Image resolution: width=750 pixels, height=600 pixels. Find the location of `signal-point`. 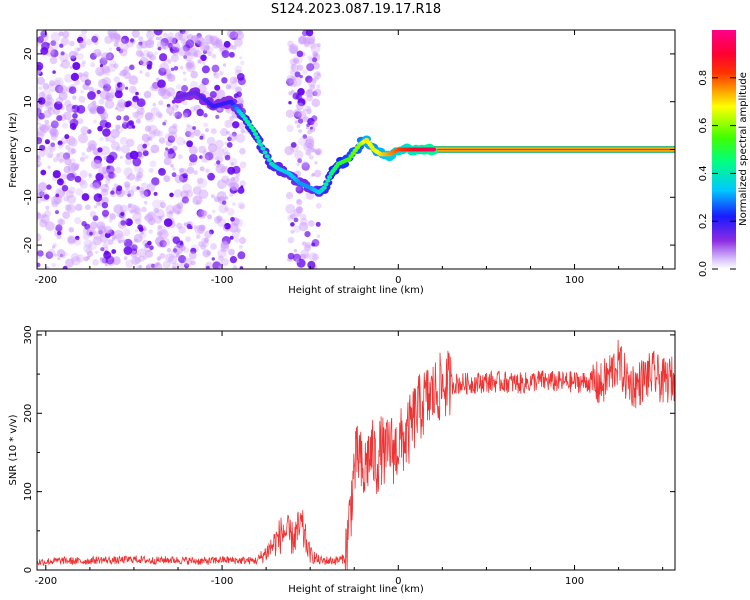

signal-point is located at coordinates (254, 130).